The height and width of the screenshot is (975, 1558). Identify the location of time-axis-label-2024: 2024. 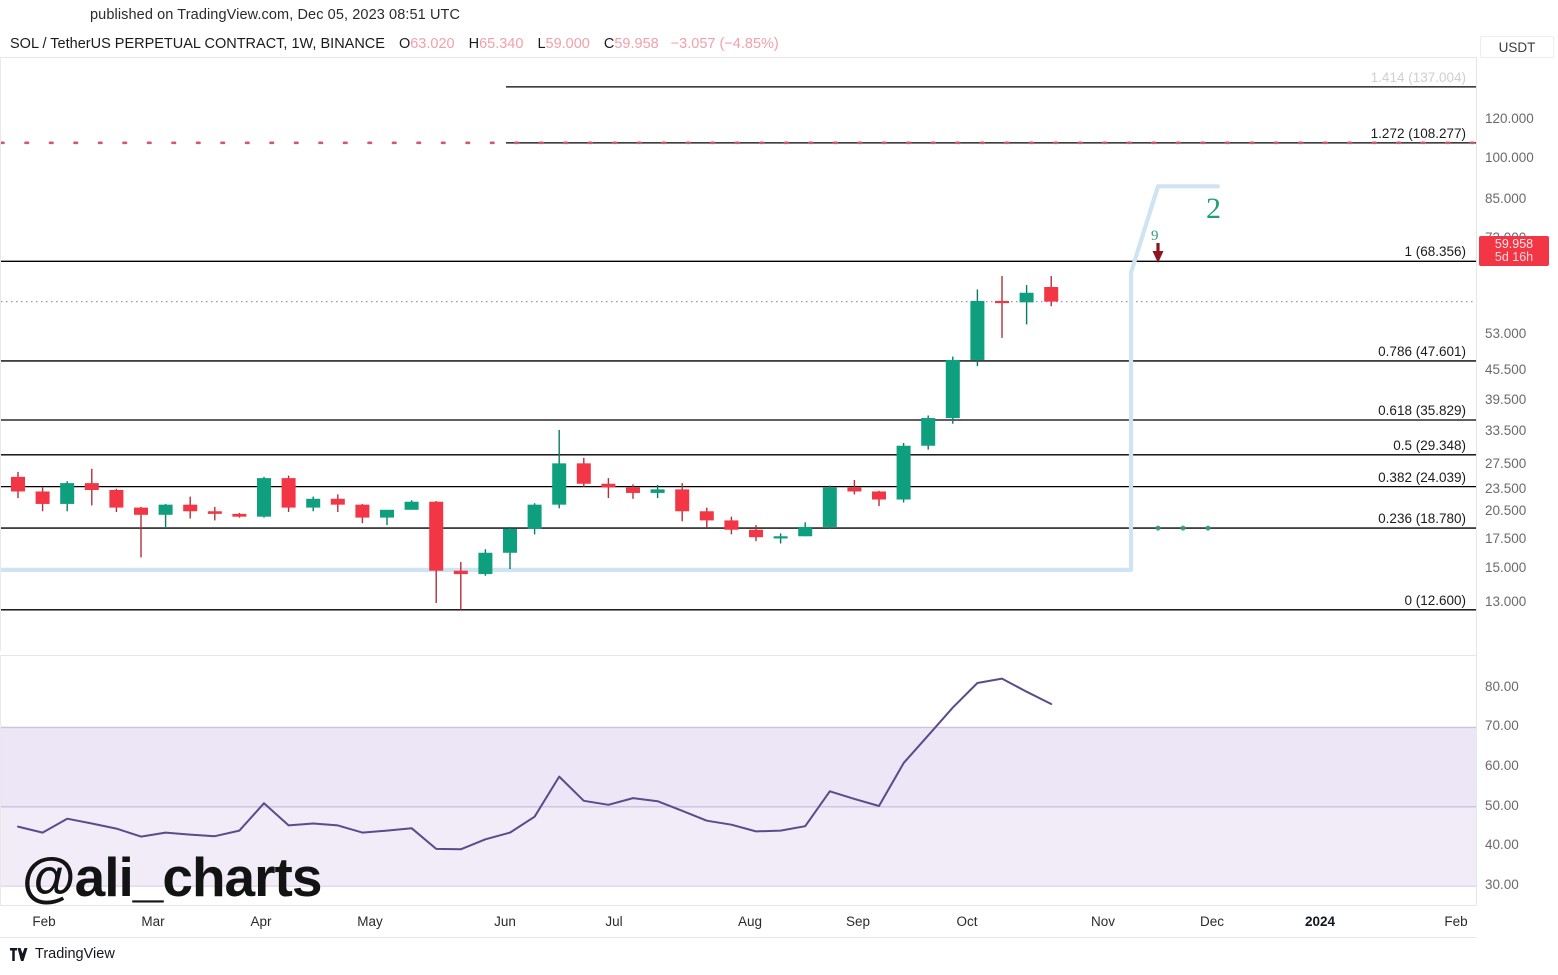
(1320, 921).